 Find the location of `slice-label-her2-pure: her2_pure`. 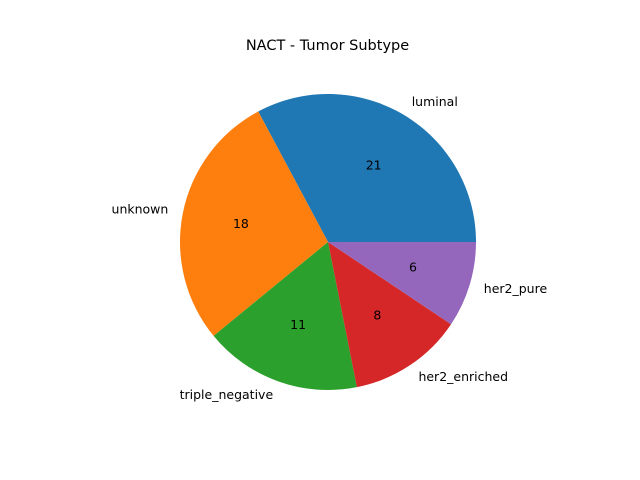

slice-label-her2-pure: her2_pure is located at coordinates (516, 288).